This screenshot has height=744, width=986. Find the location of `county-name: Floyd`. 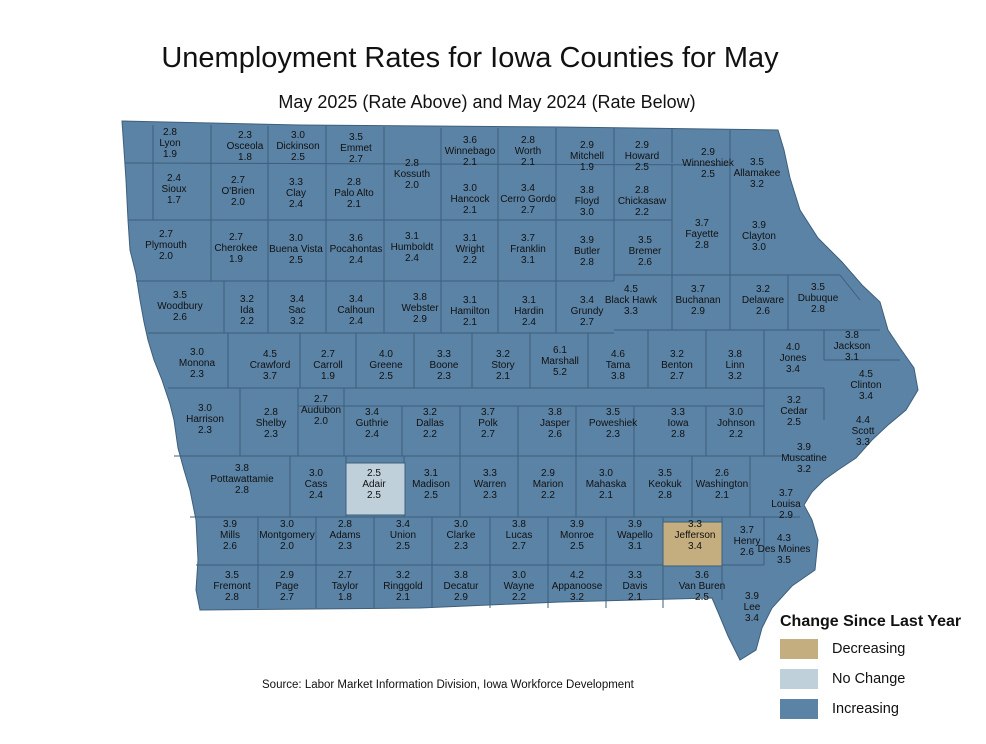

county-name: Floyd is located at coordinates (587, 201).